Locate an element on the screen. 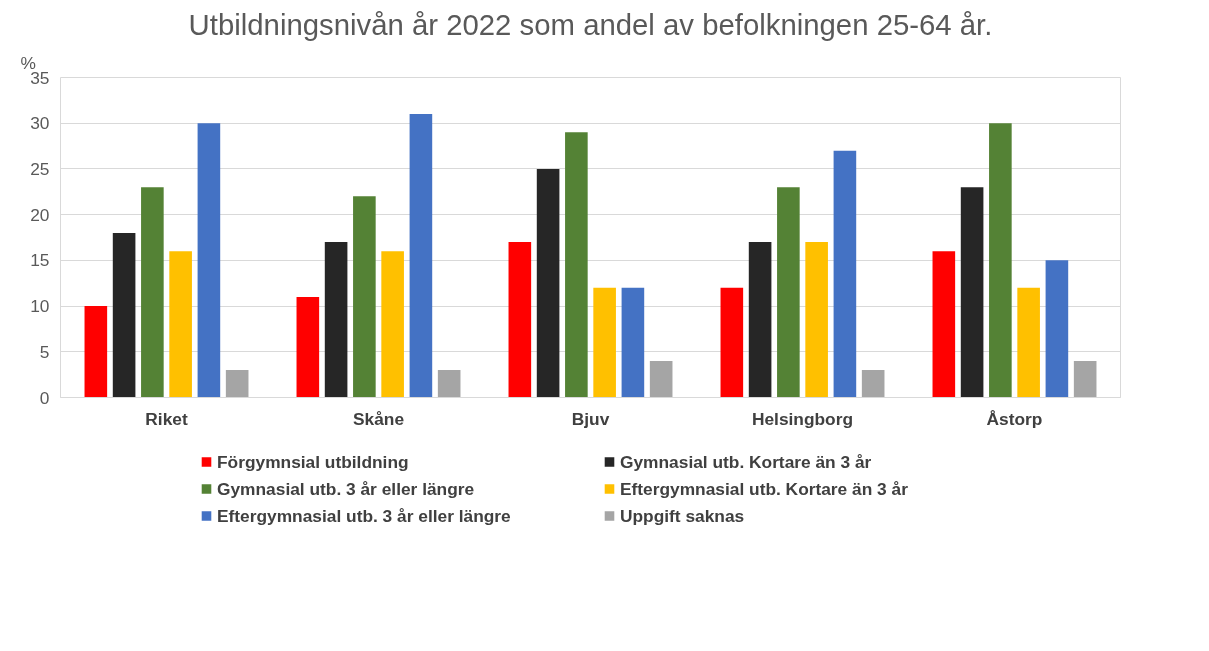 Image resolution: width=1209 pixels, height=651 pixels. legend-label: Förgymnsial utbildning is located at coordinates (313, 461).